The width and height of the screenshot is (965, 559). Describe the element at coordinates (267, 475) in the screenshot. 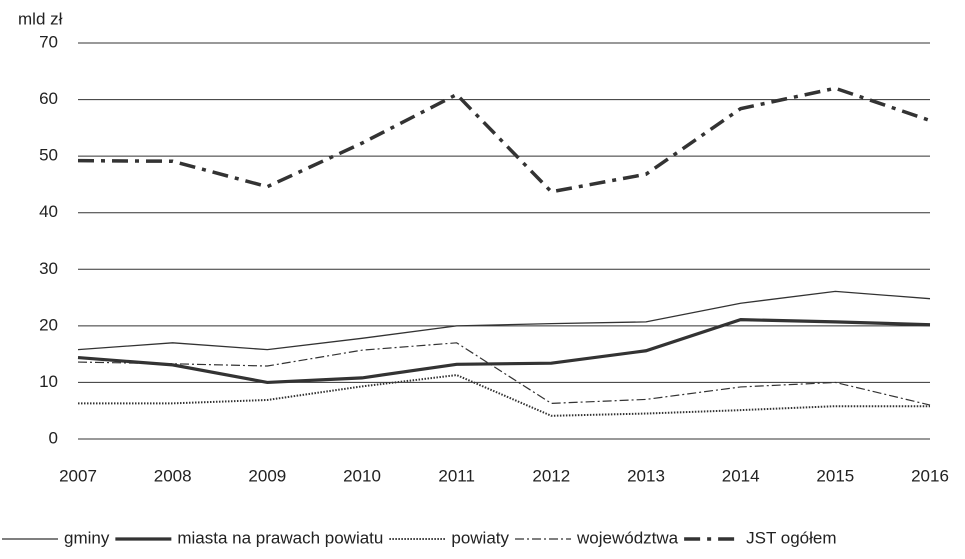

I see `x-tick-label: 2009` at that location.